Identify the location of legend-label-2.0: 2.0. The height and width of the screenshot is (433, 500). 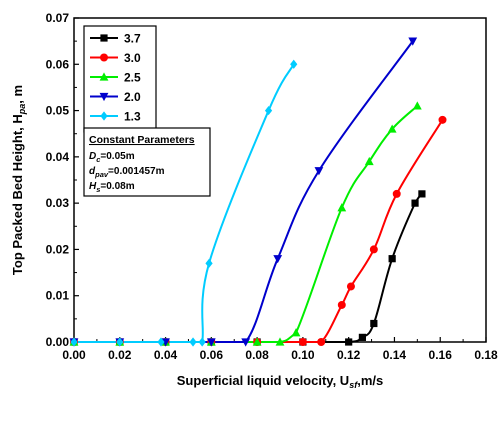
(132, 97).